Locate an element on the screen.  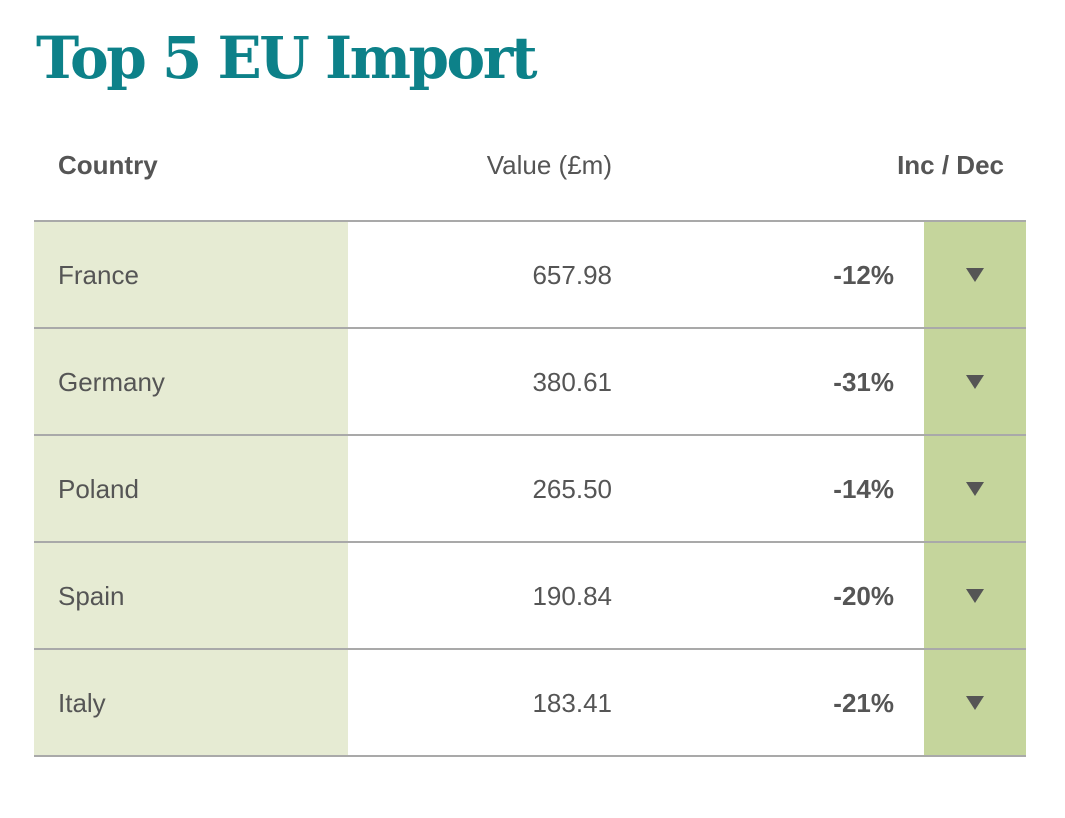
table-header: Country Value (£m) Inc / Dec is located at coordinates (530, 165).